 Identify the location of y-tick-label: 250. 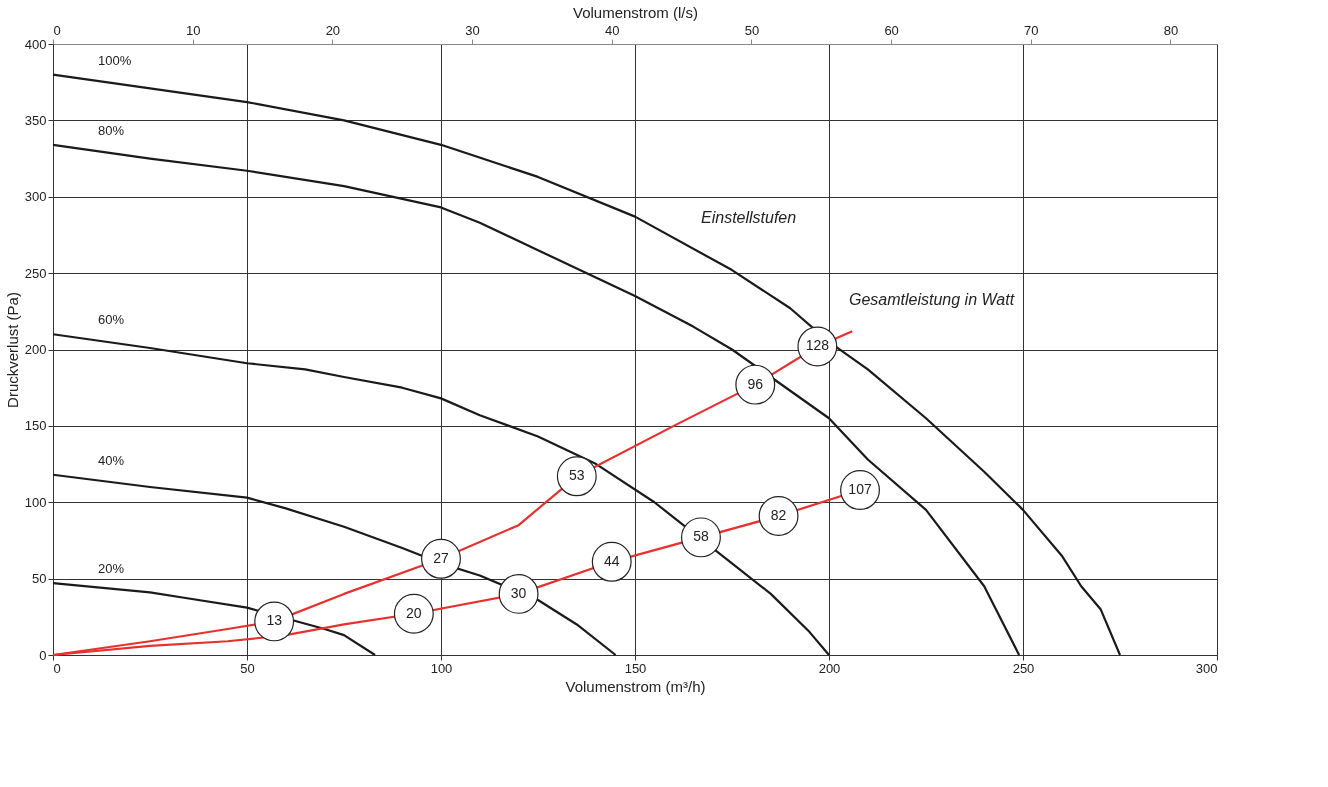
(35, 273).